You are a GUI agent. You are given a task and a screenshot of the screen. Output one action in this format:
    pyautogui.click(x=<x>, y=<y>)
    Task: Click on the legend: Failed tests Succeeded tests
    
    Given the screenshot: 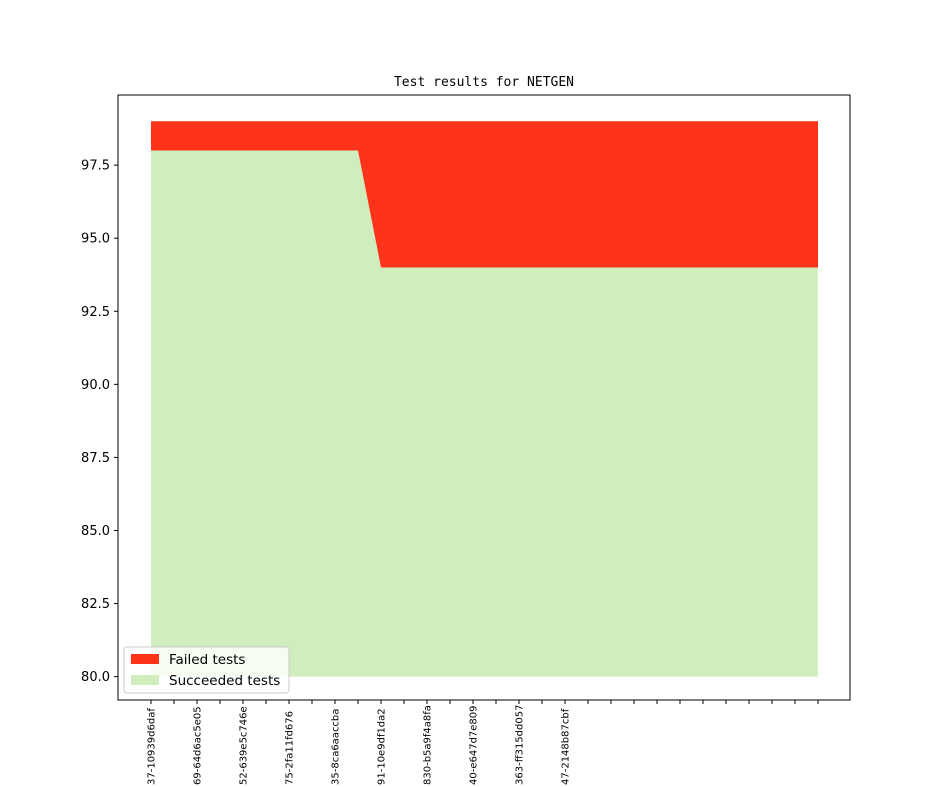 What is the action you would take?
    pyautogui.click(x=206, y=670)
    